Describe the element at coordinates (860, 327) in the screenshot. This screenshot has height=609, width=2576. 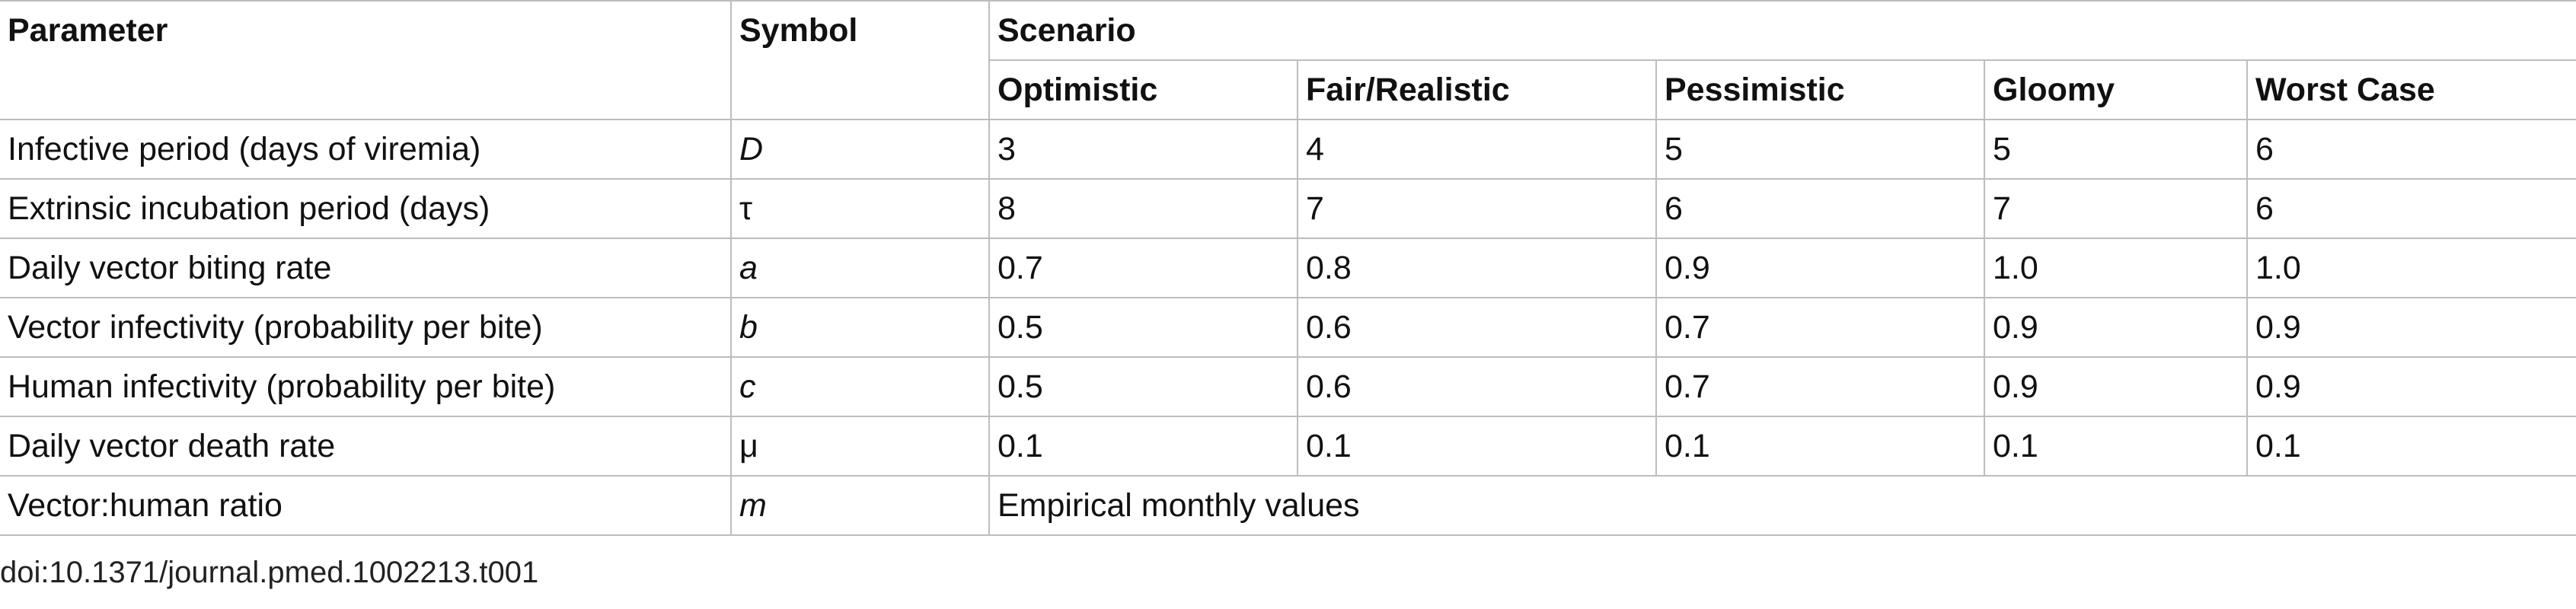
I see `table-cell: b` at that location.